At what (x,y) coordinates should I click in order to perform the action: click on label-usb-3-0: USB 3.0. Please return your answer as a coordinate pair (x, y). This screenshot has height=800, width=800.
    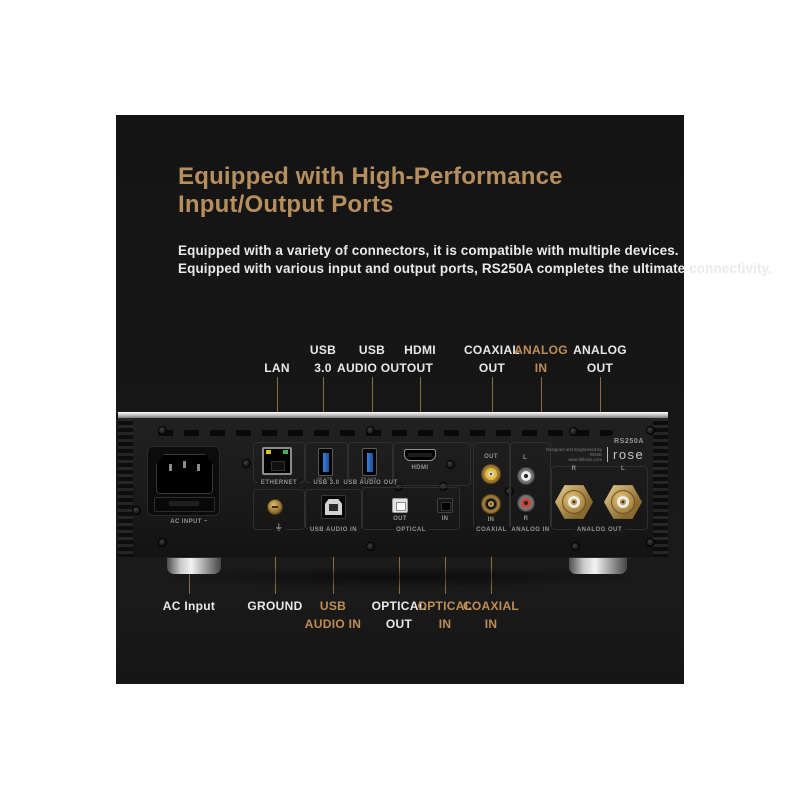
    Looking at the image, I should click on (323, 355).